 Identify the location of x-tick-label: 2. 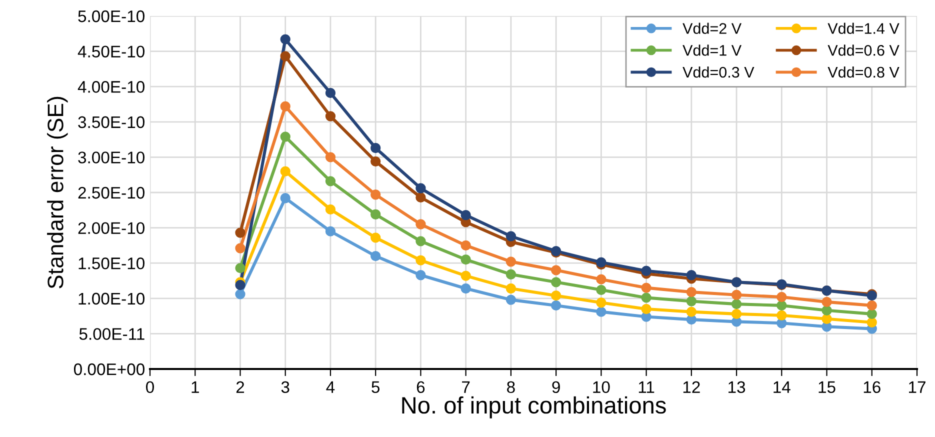
(240, 387).